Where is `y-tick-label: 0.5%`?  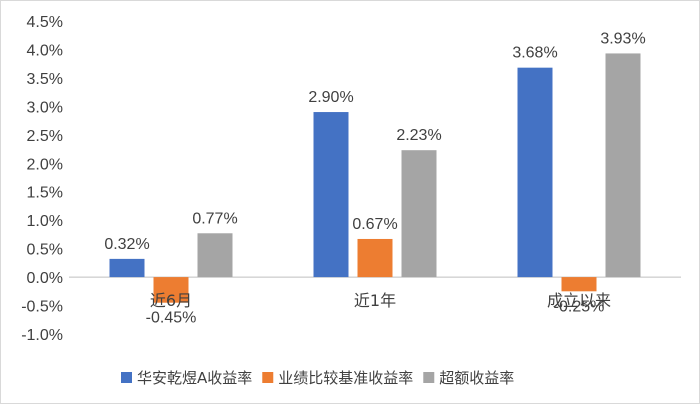 y-tick-label: 0.5% is located at coordinates (45, 250).